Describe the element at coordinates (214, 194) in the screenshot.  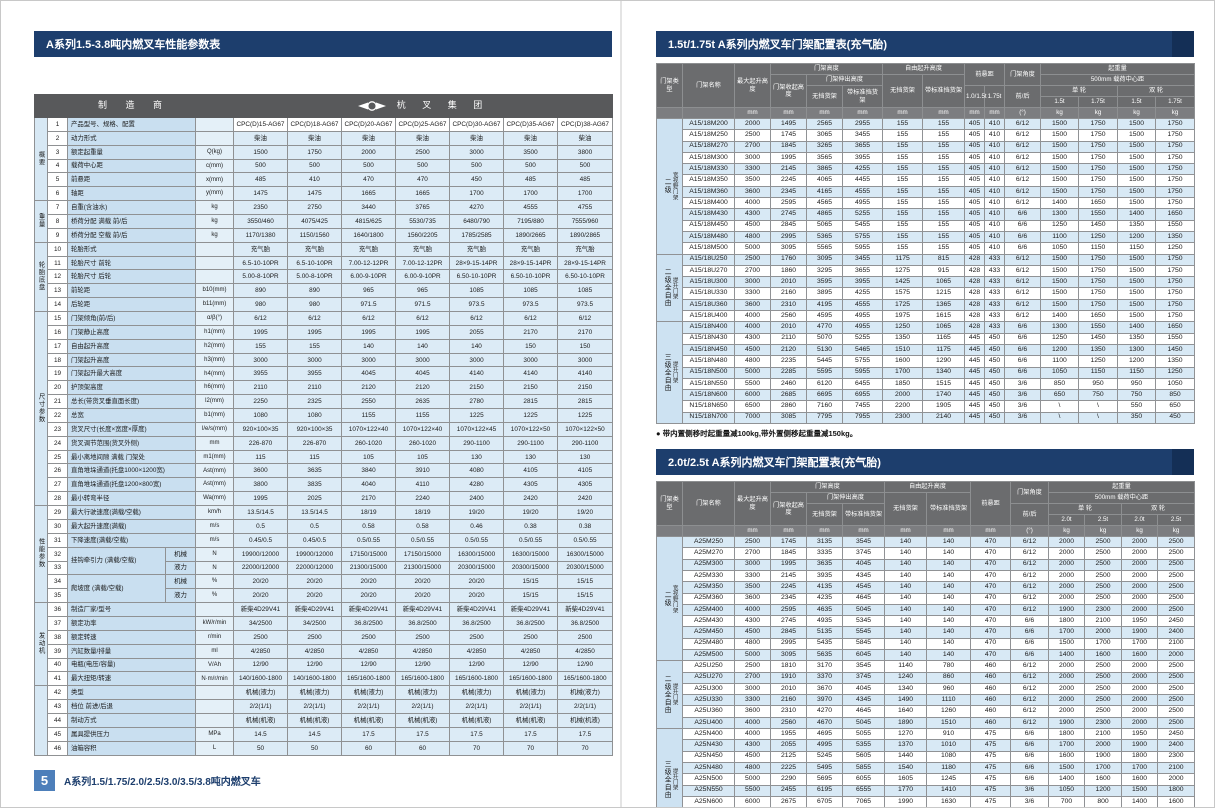
I see `param-unit: y(mm)` at that location.